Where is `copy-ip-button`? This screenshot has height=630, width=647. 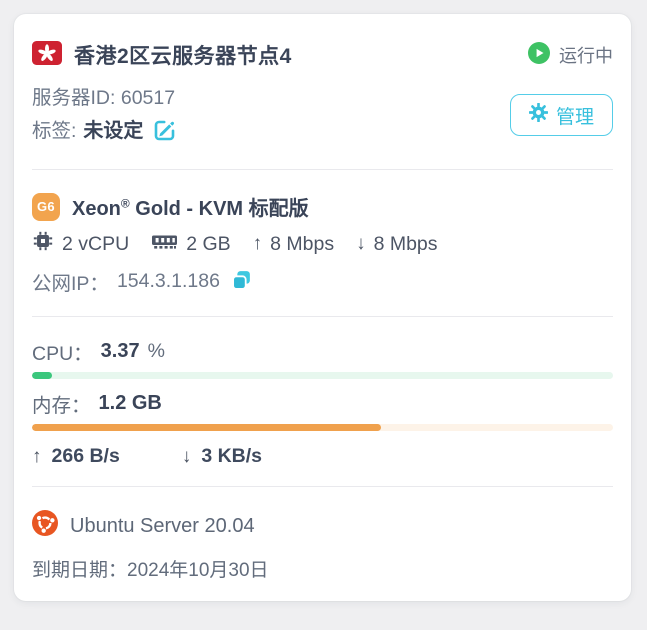 copy-ip-button is located at coordinates (241, 282).